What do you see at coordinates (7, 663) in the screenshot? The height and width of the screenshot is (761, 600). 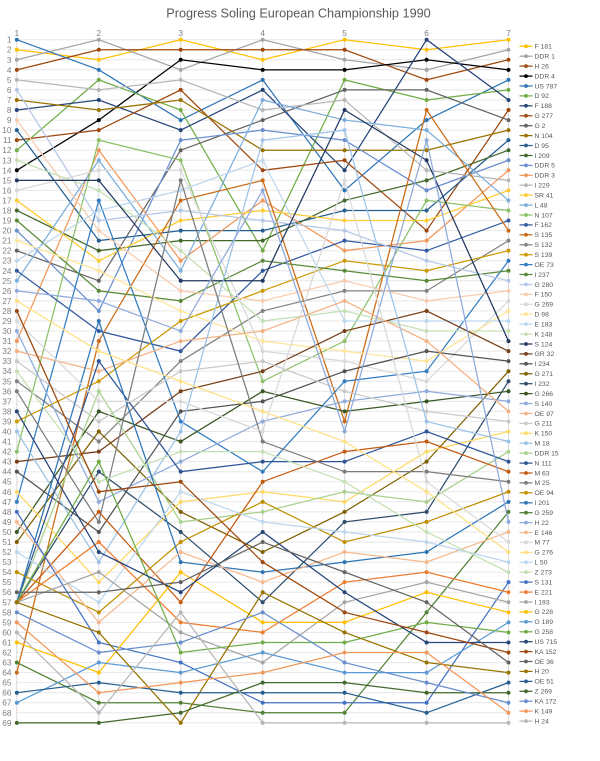 I see `svg-text: 63` at bounding box center [7, 663].